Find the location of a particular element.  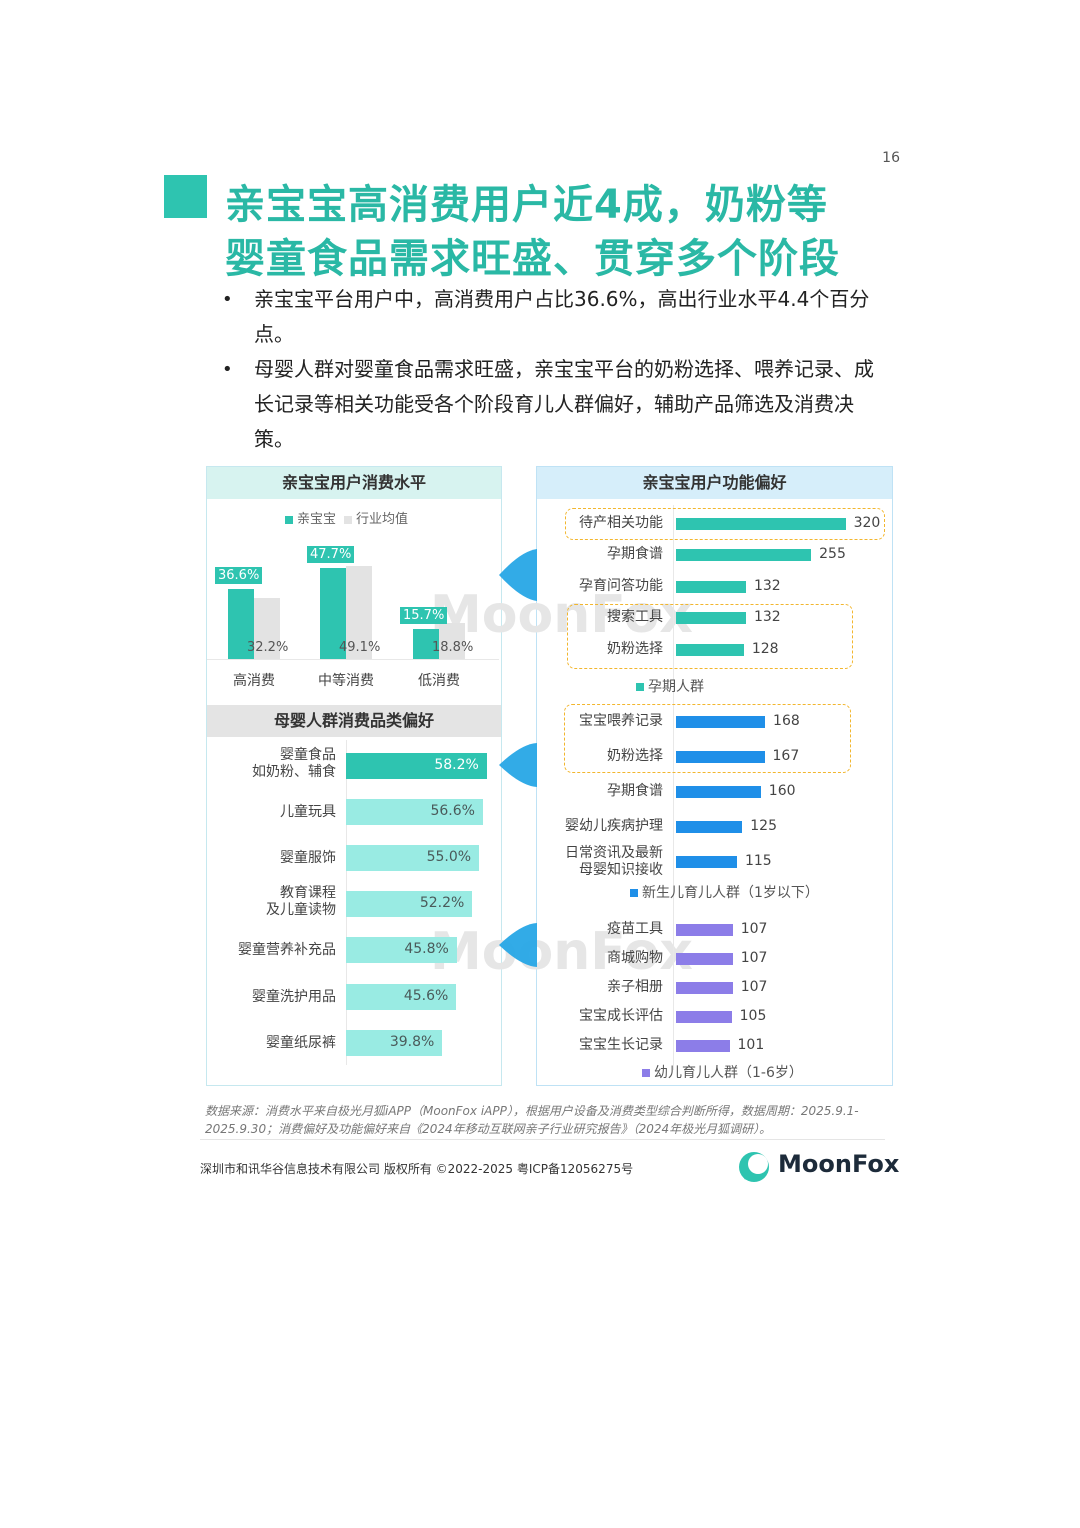

legend-label: 孕期人群 is located at coordinates (676, 687).